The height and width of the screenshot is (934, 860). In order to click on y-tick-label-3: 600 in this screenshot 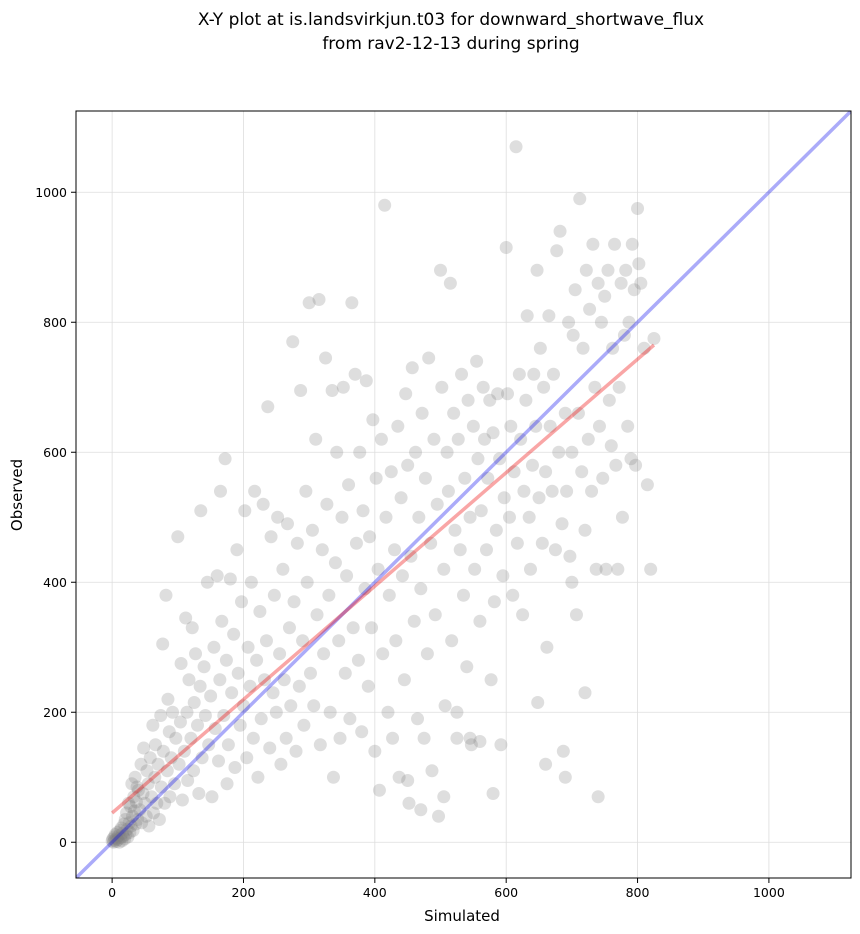, I will do `click(55, 452)`.